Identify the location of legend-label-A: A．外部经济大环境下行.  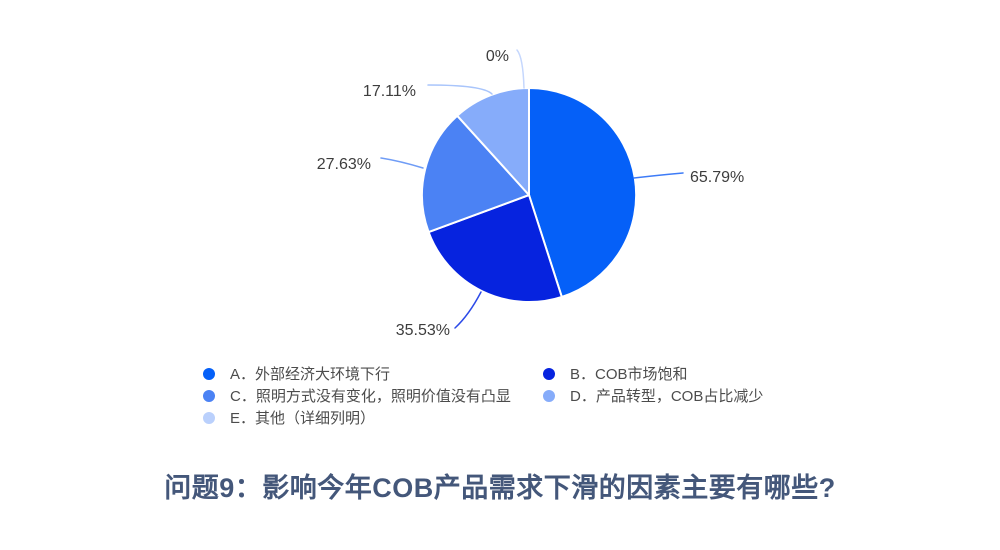
(310, 374).